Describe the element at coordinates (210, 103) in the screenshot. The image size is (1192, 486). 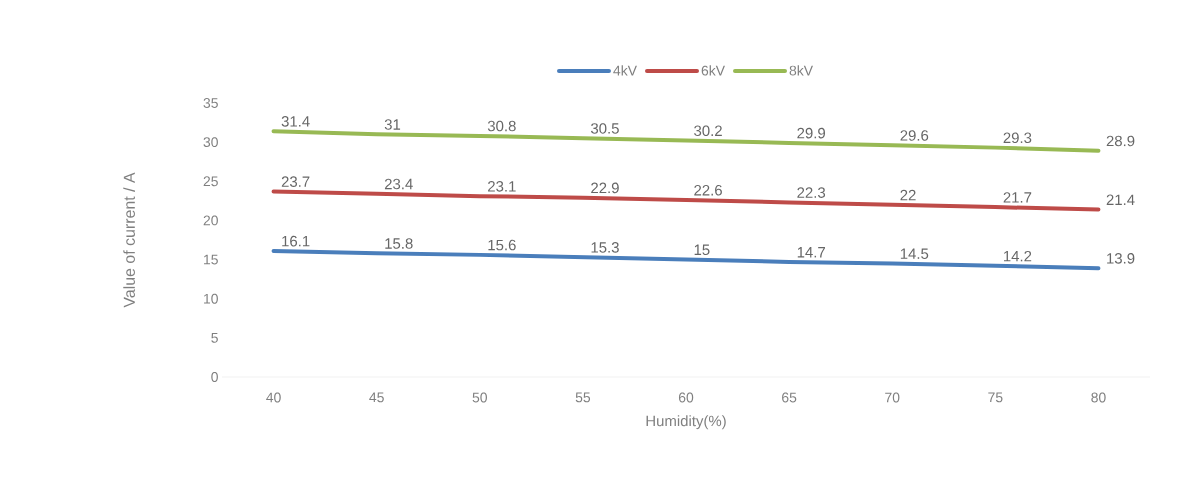
I see `y-tick-label: 35` at that location.